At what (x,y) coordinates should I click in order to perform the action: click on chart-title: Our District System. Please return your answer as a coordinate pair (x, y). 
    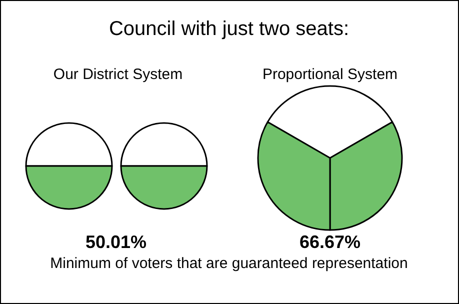
    Looking at the image, I should click on (118, 74).